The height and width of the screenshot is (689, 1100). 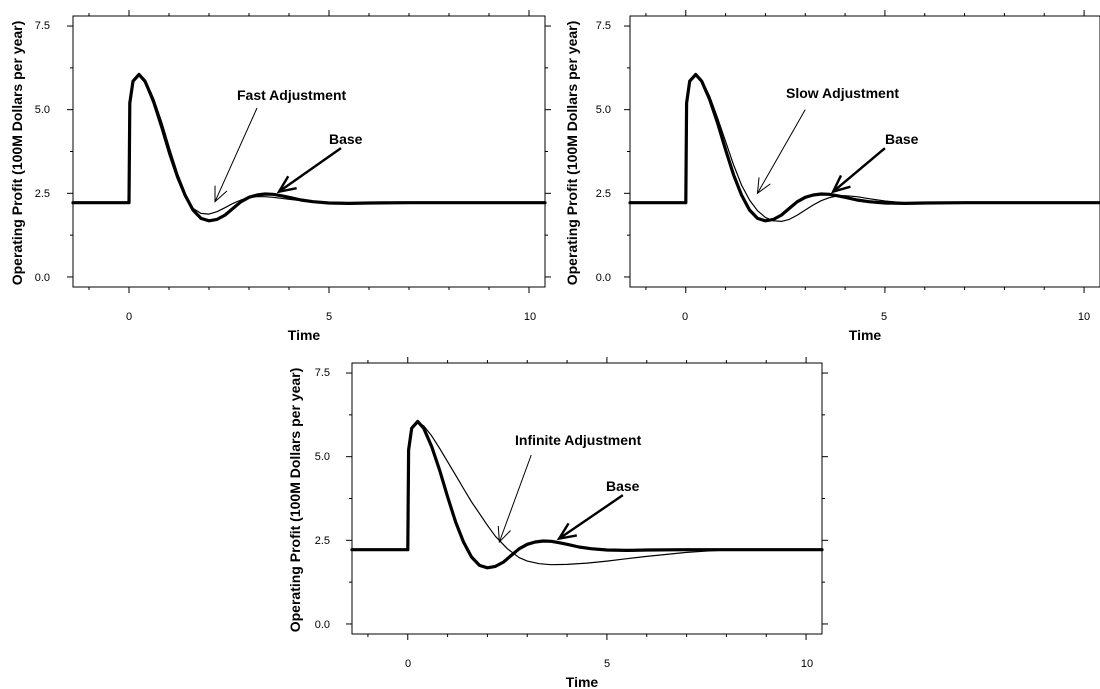 I want to click on annotation-label: Fast Adjustment, so click(x=291, y=95).